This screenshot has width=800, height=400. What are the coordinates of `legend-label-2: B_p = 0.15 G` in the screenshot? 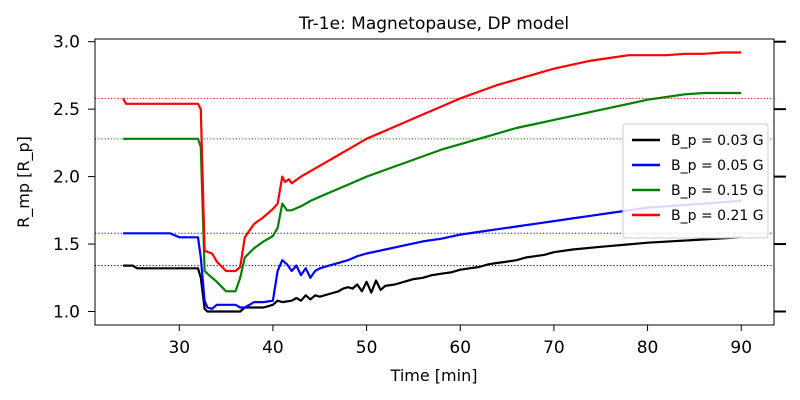 It's located at (717, 191).